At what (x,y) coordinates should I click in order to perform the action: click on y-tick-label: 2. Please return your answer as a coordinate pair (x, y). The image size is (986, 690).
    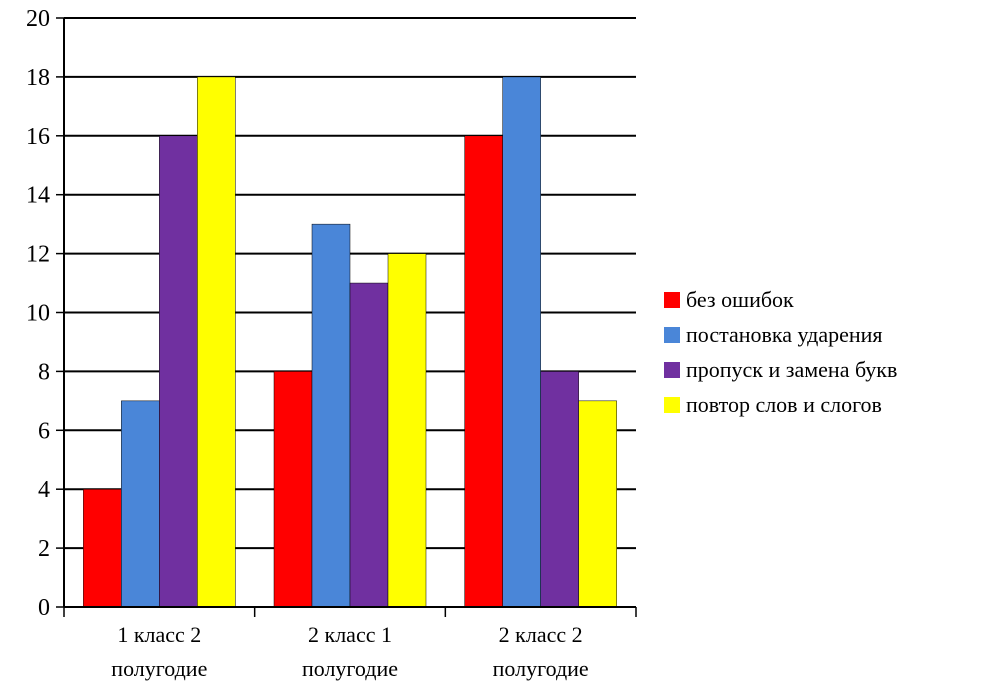
    Looking at the image, I should click on (44, 549).